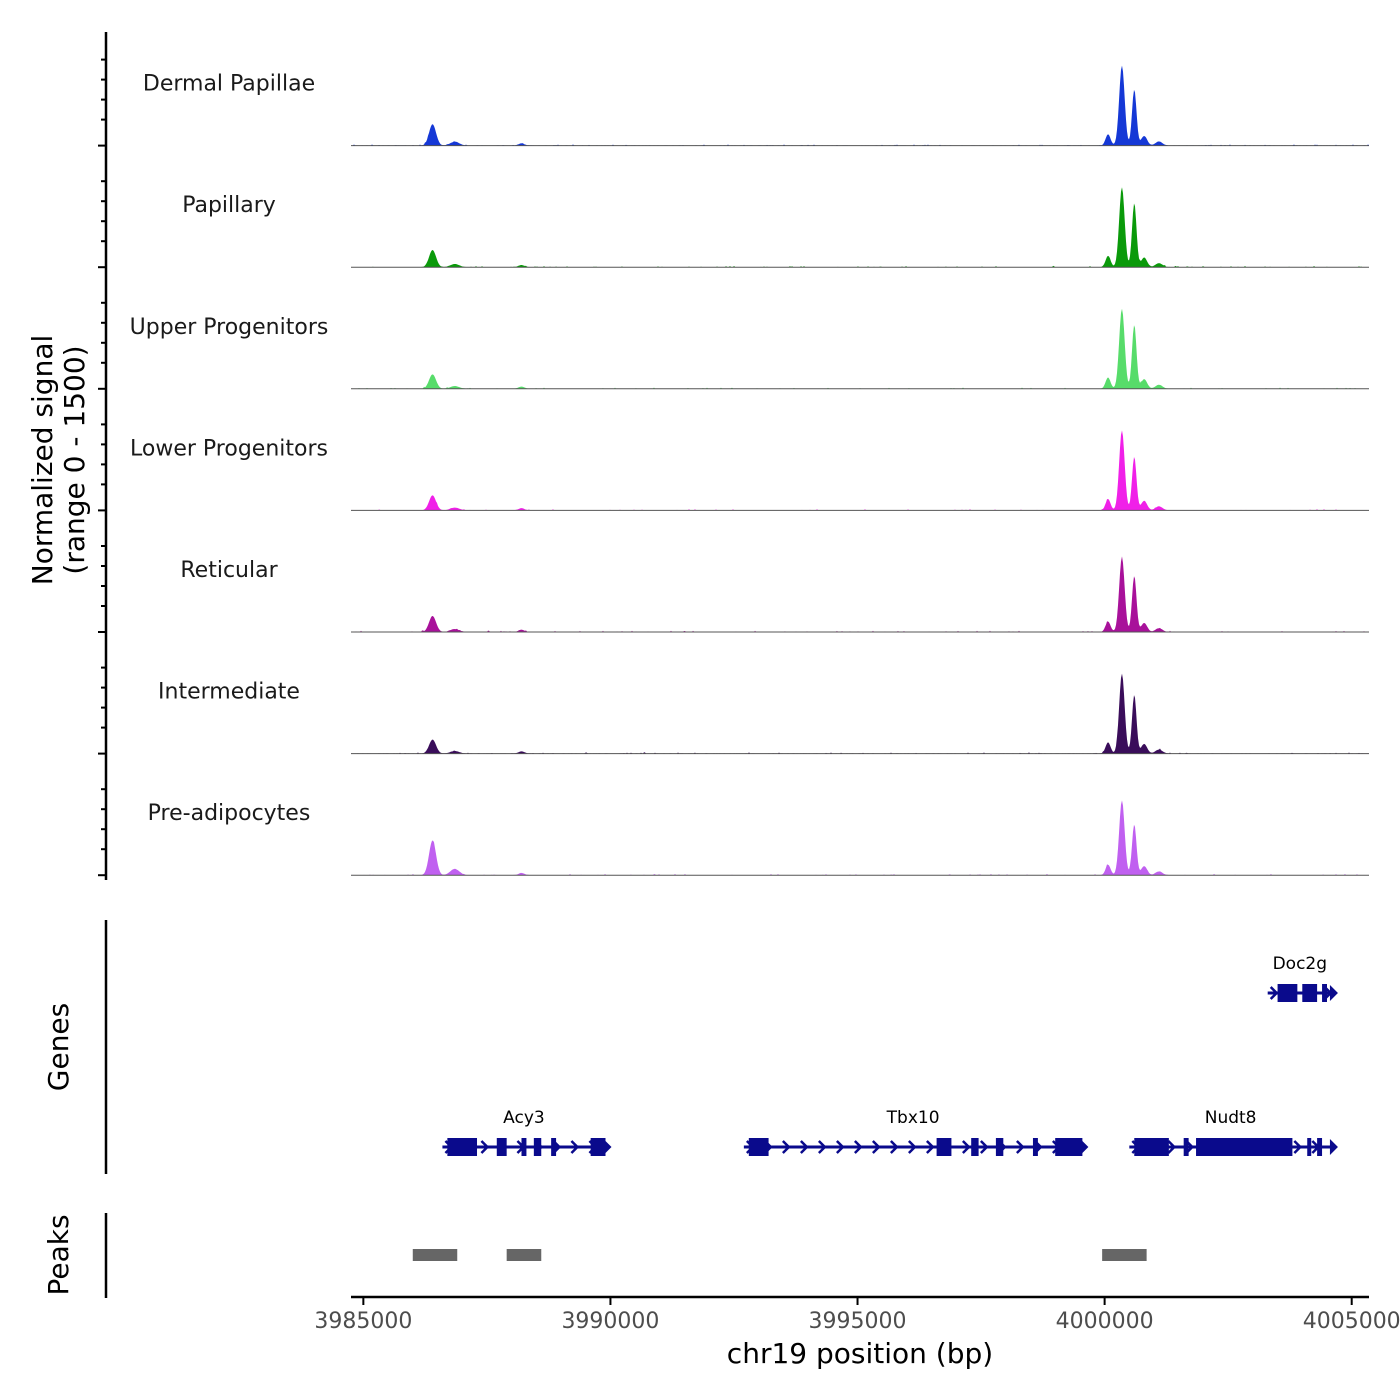  Describe the element at coordinates (775, 227) in the screenshot. I see `track-papillary: Papillary` at that location.